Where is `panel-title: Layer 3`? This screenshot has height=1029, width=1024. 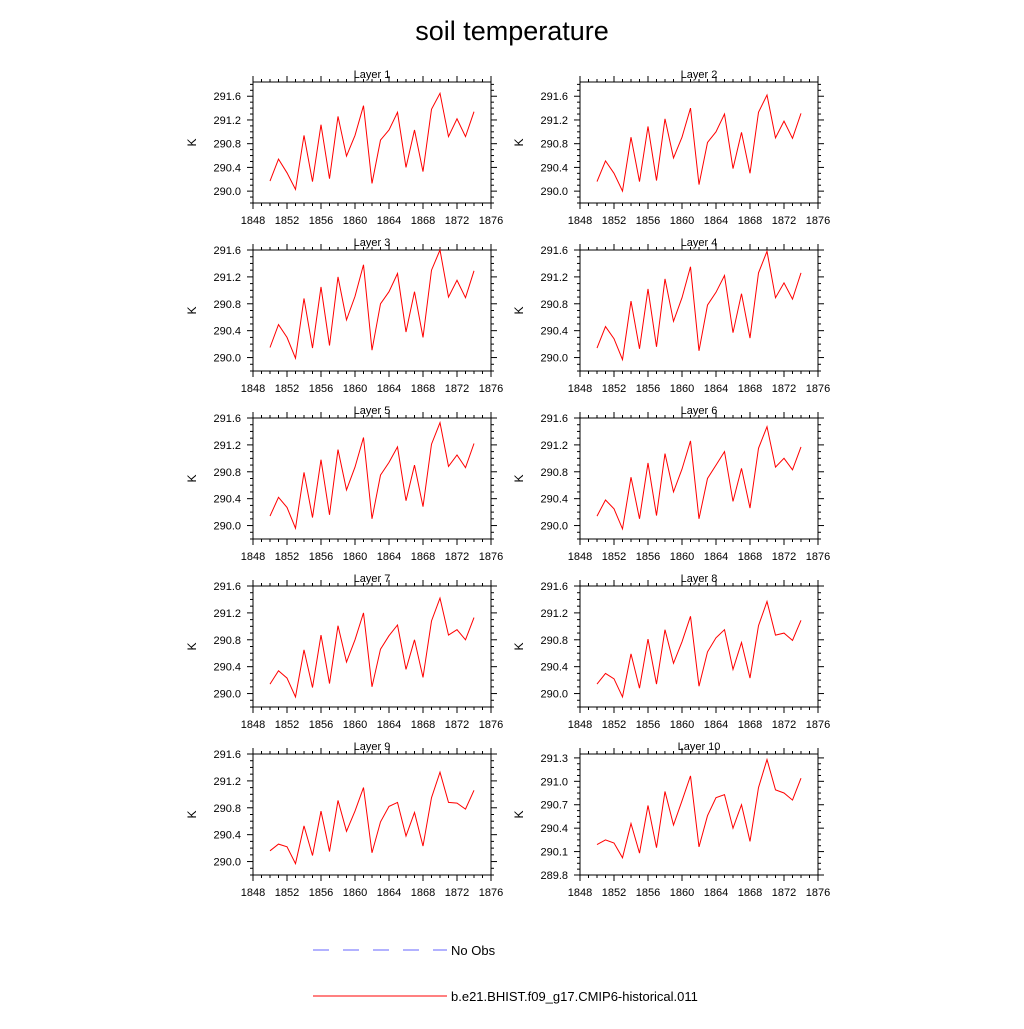 panel-title: Layer 3 is located at coordinates (372, 243).